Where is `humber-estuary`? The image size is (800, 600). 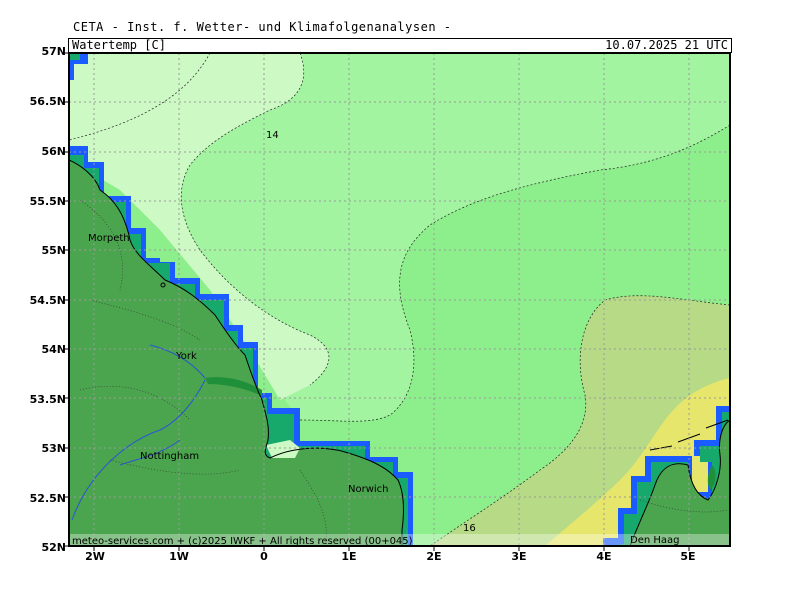 humber-estuary is located at coordinates (233, 386).